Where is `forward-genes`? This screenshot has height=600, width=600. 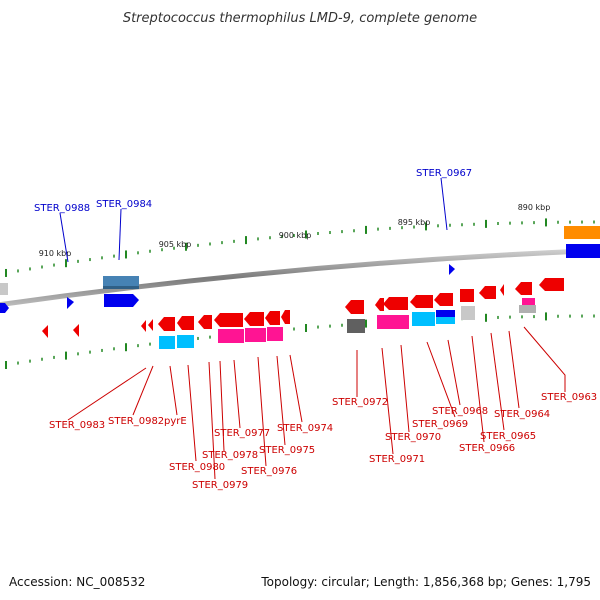
forward-genes is located at coordinates (300, 269).